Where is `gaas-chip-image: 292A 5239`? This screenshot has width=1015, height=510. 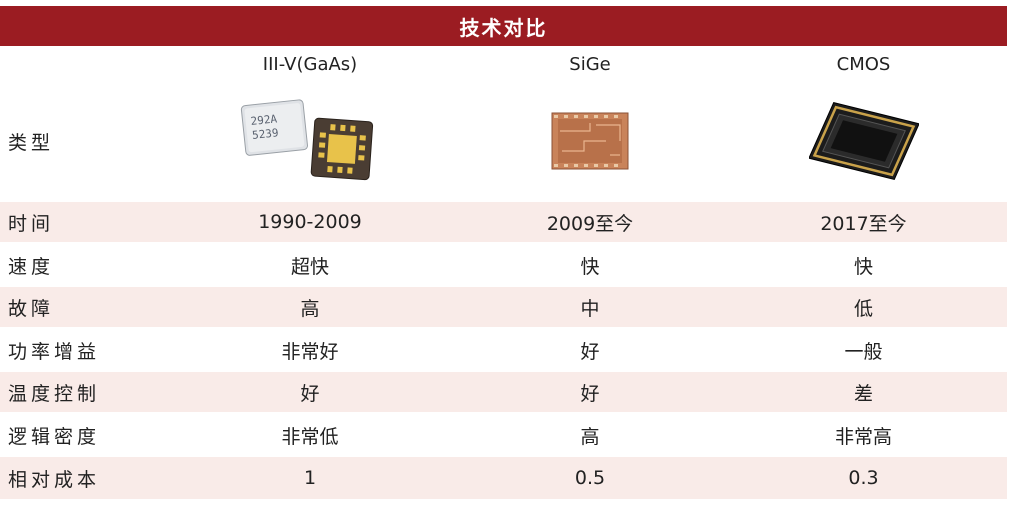
gaas-chip-image: 292A 5239 is located at coordinates (310, 141).